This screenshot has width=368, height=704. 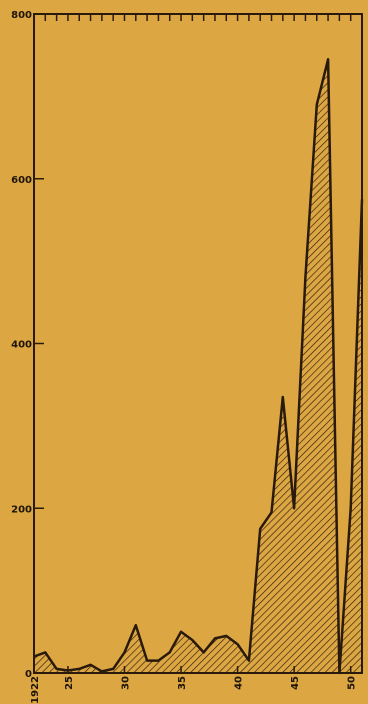 What do you see at coordinates (21, 345) in the screenshot?
I see `y-tick-label: 400` at bounding box center [21, 345].